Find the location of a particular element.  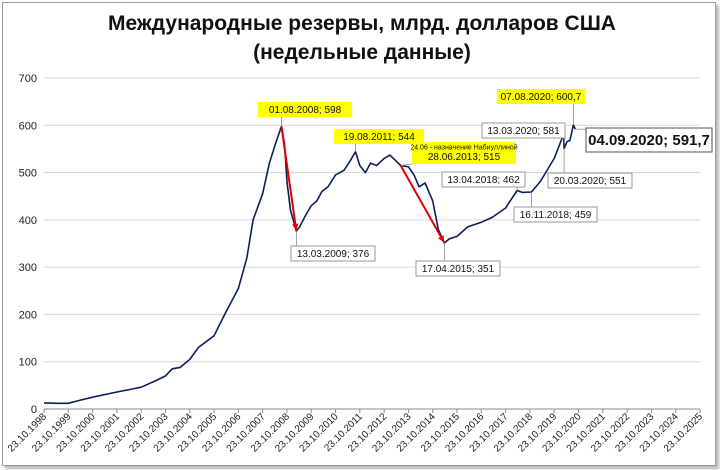

y-tick-label: 700 is located at coordinates (28, 79).